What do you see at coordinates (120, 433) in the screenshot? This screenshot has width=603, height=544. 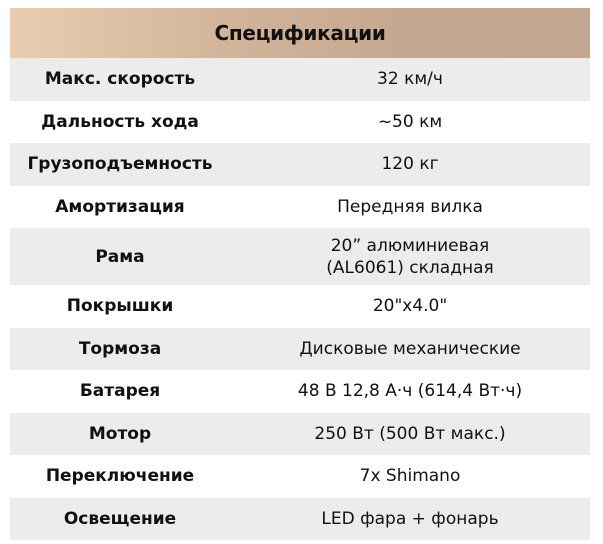 I see `spec-label: Мотор` at bounding box center [120, 433].